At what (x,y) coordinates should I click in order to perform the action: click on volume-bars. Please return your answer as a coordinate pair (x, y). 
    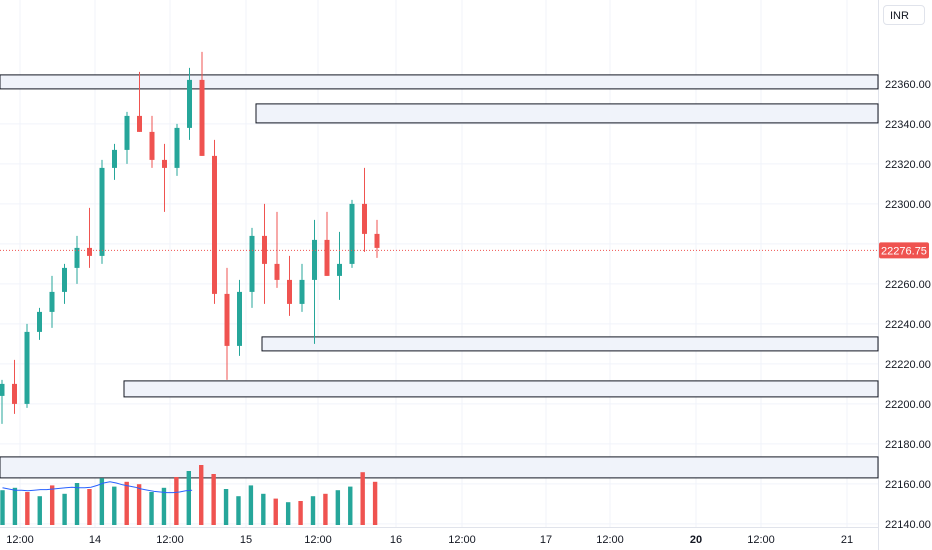
    Looking at the image, I should click on (189, 495).